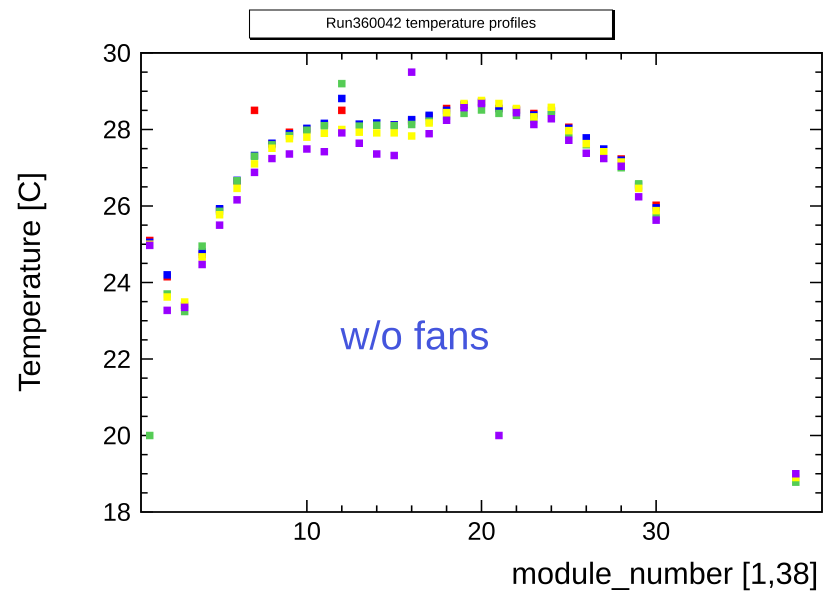 Image resolution: width=825 pixels, height=600 pixels. I want to click on y-tick-label: 30, so click(117, 53).